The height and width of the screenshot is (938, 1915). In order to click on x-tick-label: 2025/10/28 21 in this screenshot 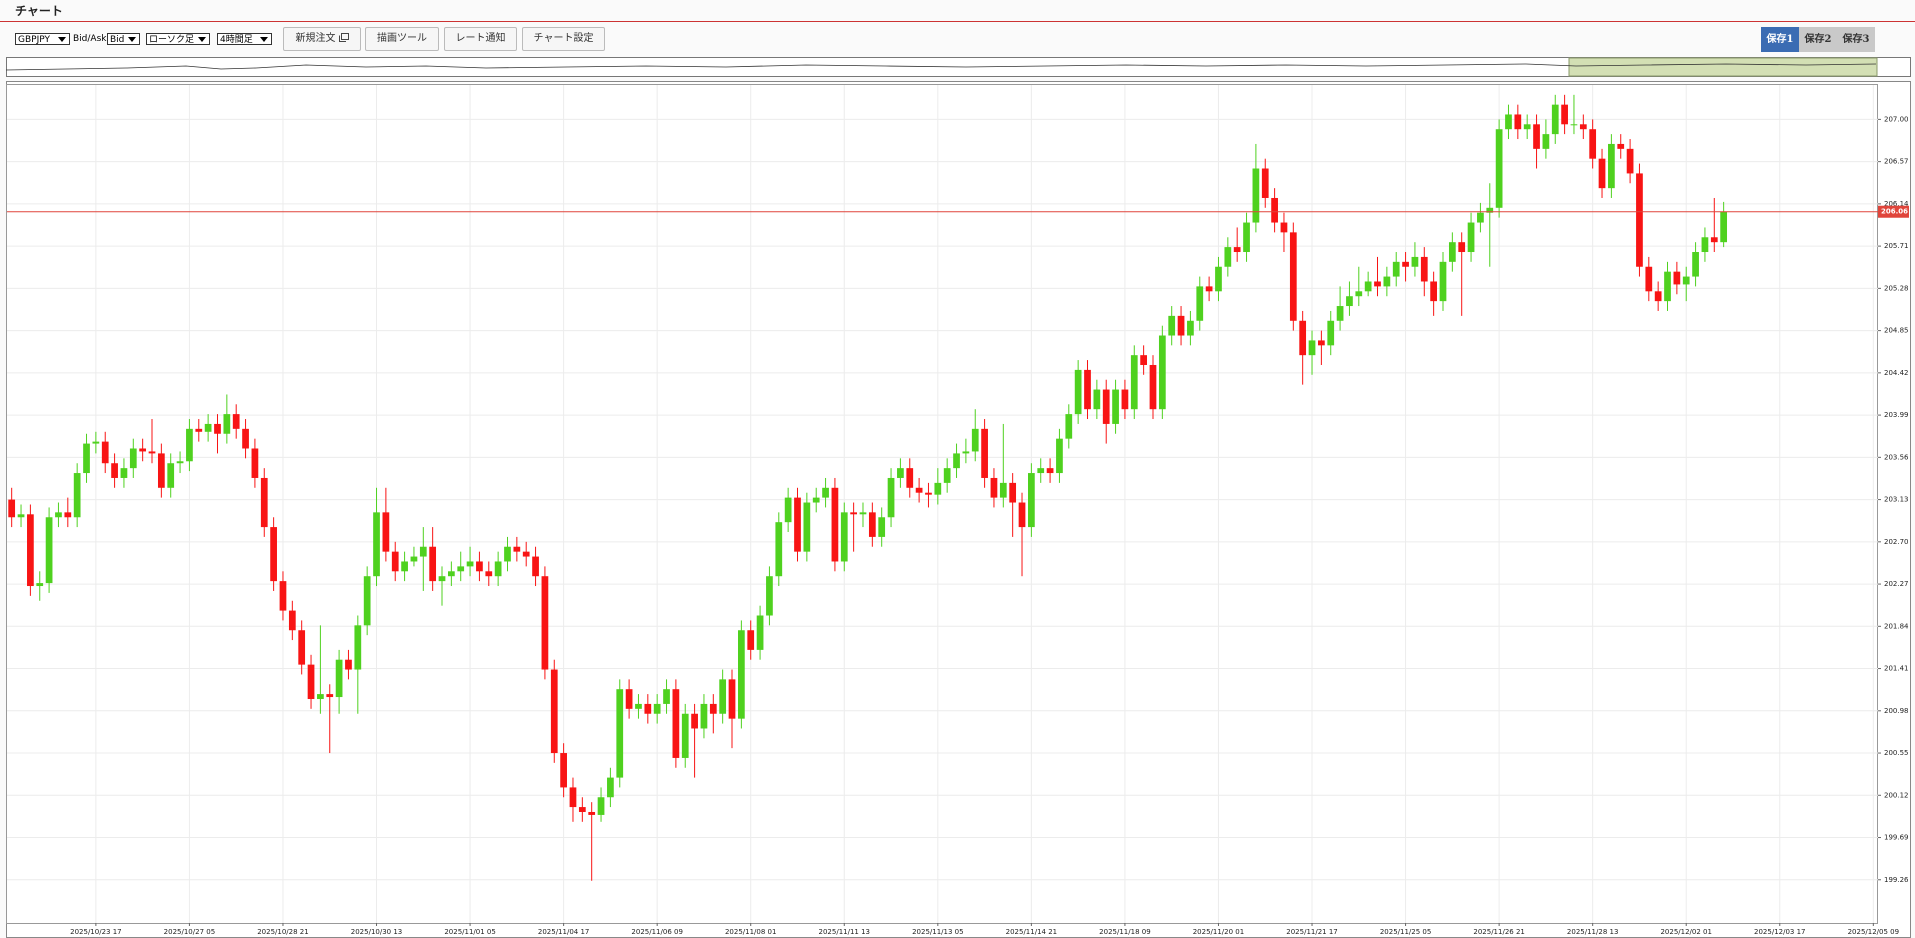, I will do `click(282, 932)`.